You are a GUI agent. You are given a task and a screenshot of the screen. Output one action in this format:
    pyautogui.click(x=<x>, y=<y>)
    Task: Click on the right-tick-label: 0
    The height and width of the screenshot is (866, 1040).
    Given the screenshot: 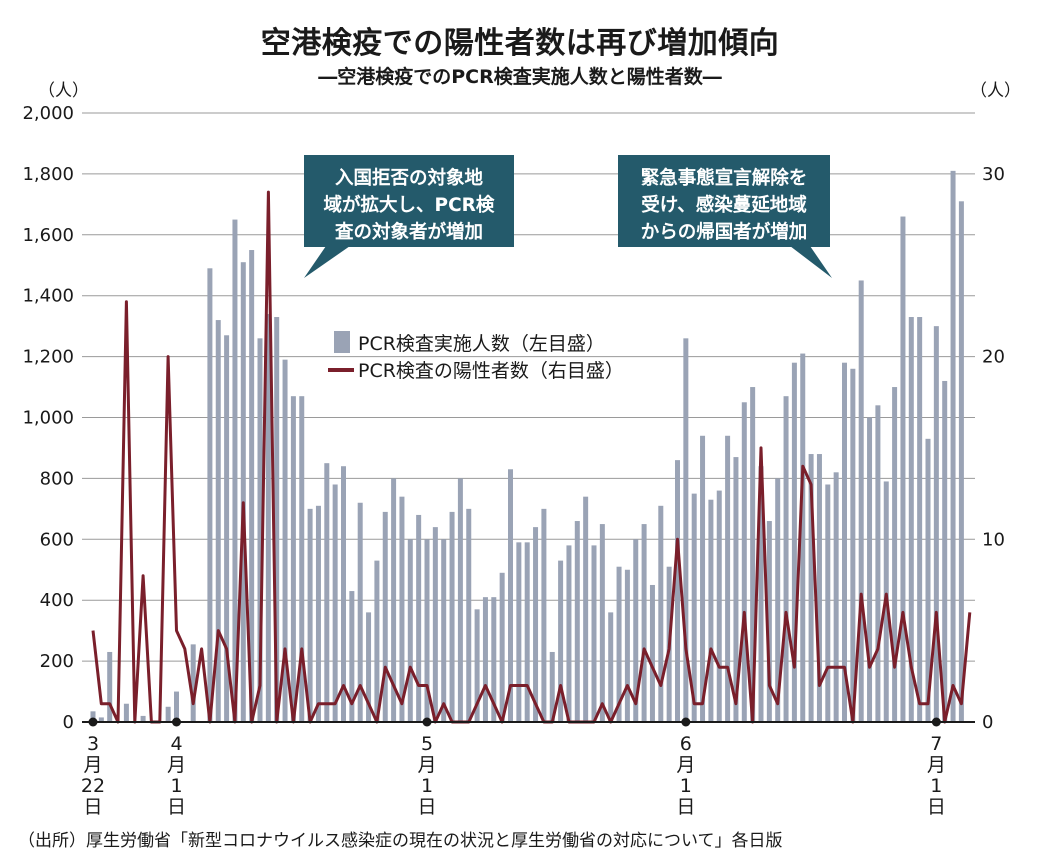 What is the action you would take?
    pyautogui.click(x=987, y=722)
    